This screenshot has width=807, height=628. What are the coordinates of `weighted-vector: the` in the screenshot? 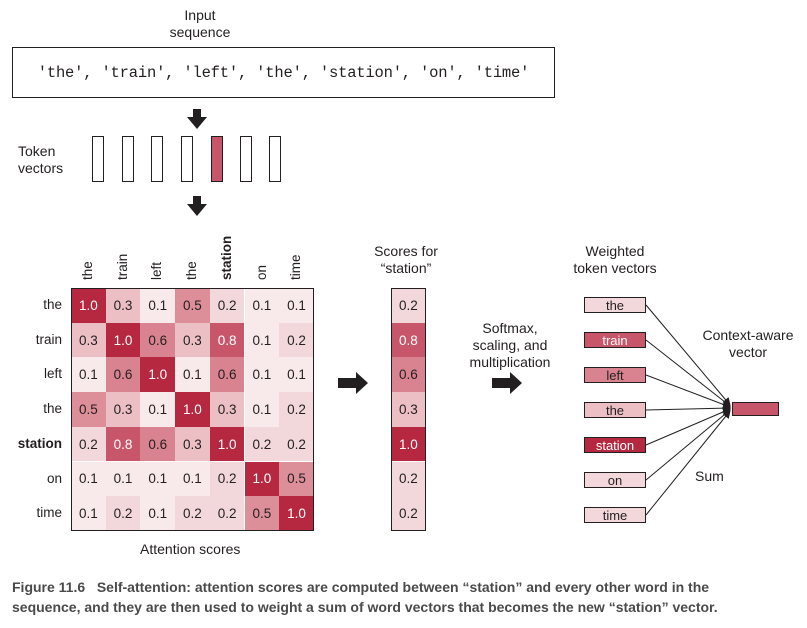 It's located at (615, 305).